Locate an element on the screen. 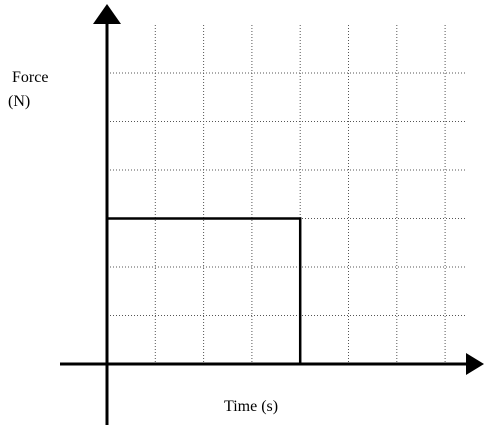 This screenshot has width=485, height=437. series-layer is located at coordinates (203, 290).